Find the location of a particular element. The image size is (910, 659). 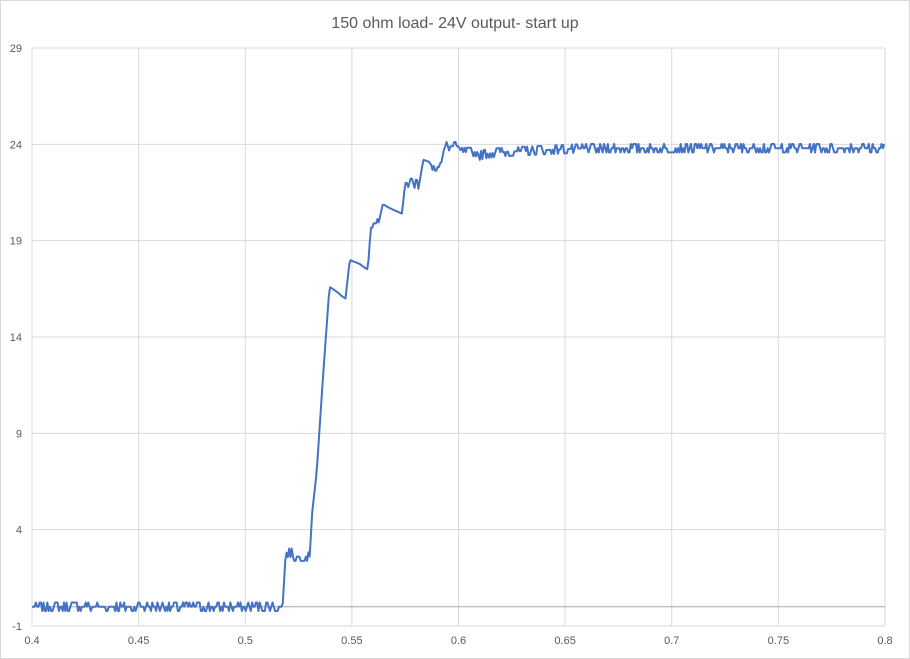

chart-title: 150 ohm load- 24V output- start up is located at coordinates (454, 23).